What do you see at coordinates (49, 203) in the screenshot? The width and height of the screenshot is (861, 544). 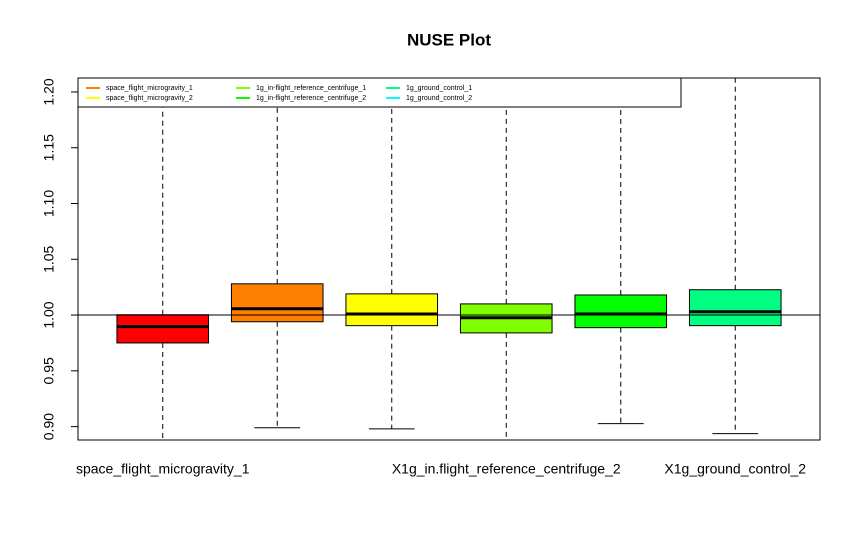 I see `y-tick-label: 1.10` at bounding box center [49, 203].